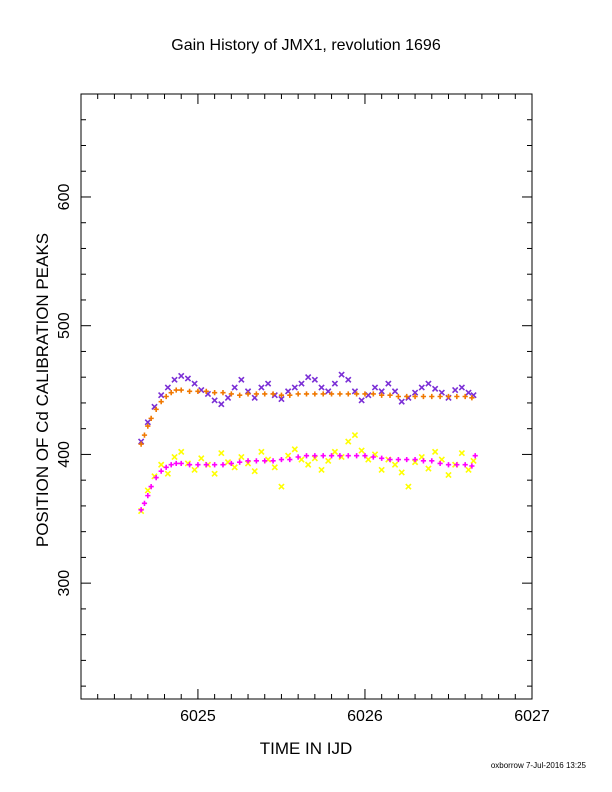  What do you see at coordinates (365, 716) in the screenshot?
I see `x-tick-label: 6026` at bounding box center [365, 716].